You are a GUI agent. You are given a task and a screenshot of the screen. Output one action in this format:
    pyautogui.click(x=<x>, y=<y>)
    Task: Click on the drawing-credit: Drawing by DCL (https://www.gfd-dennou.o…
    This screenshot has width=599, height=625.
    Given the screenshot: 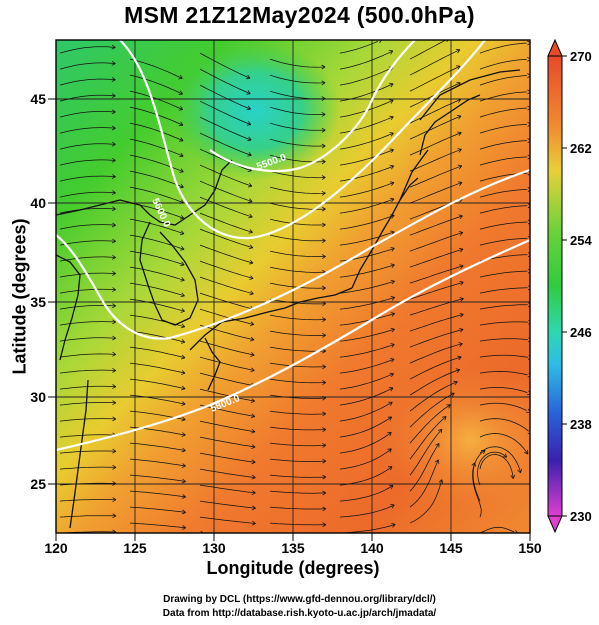 What is the action you would take?
    pyautogui.click(x=299, y=599)
    